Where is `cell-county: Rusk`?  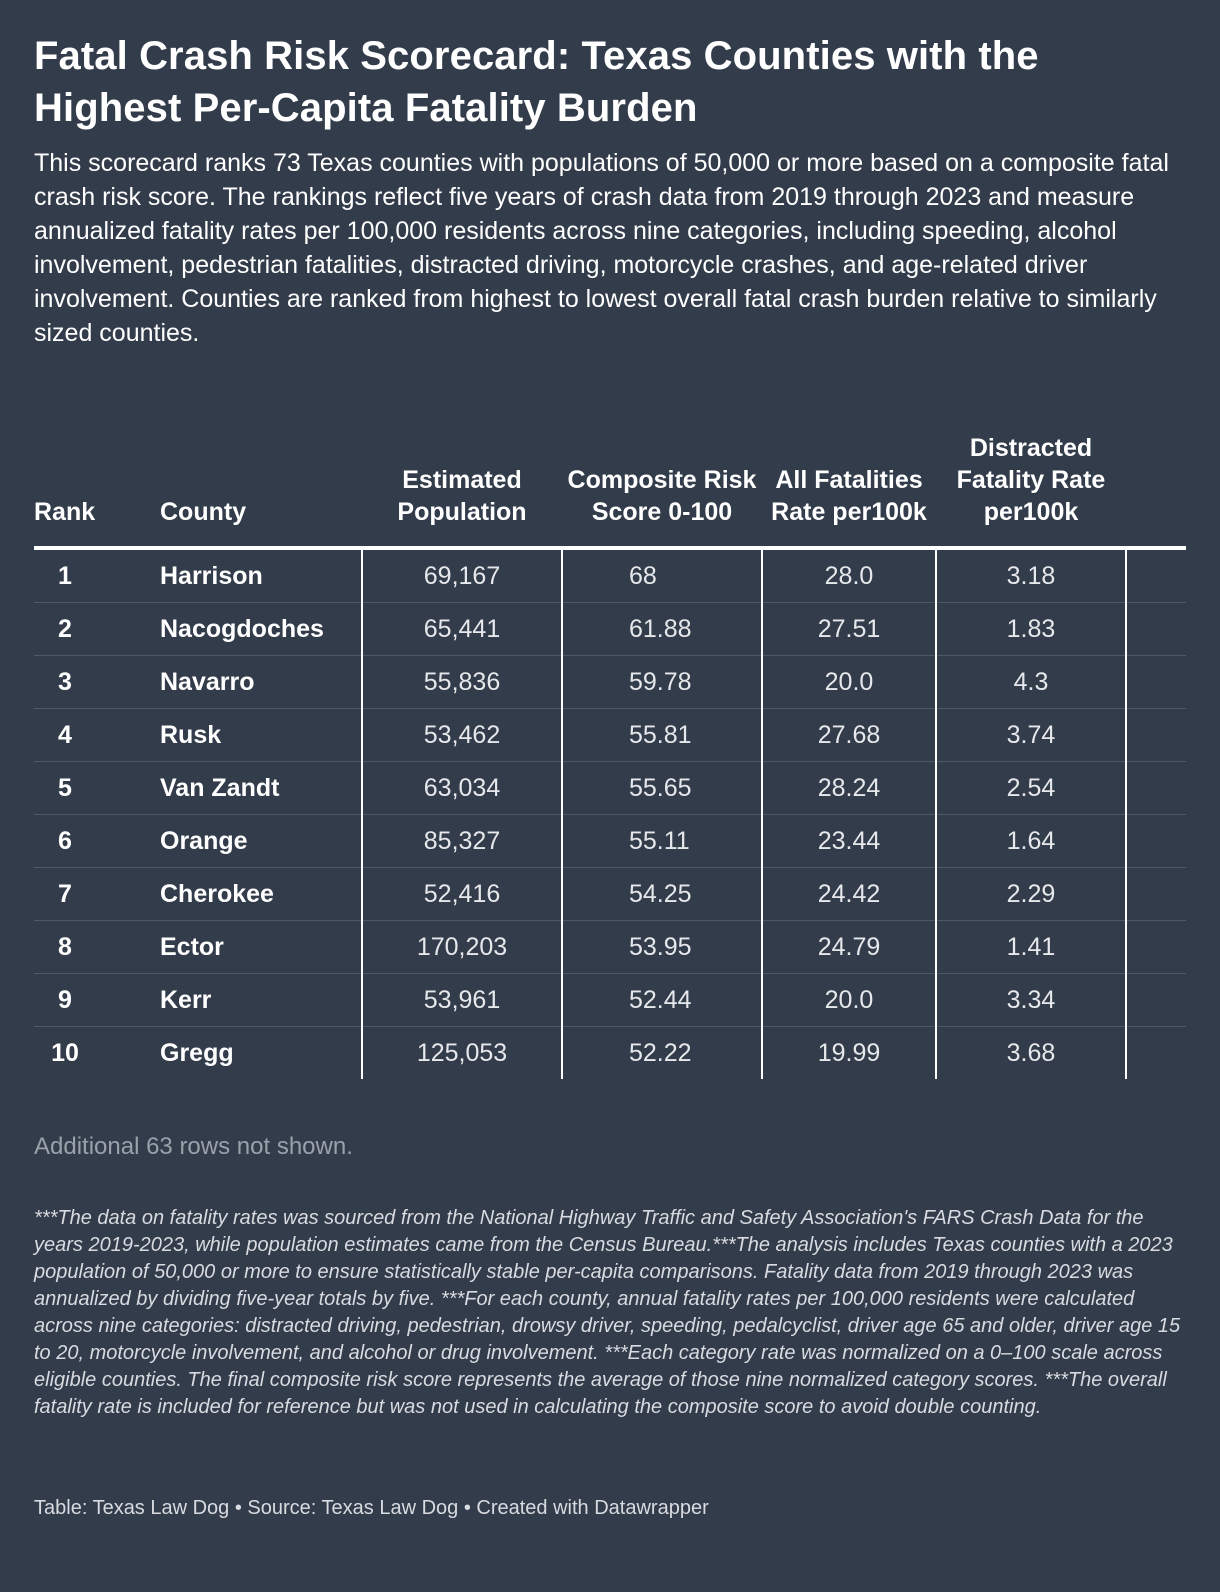
cell-county: Rusk is located at coordinates (261, 735).